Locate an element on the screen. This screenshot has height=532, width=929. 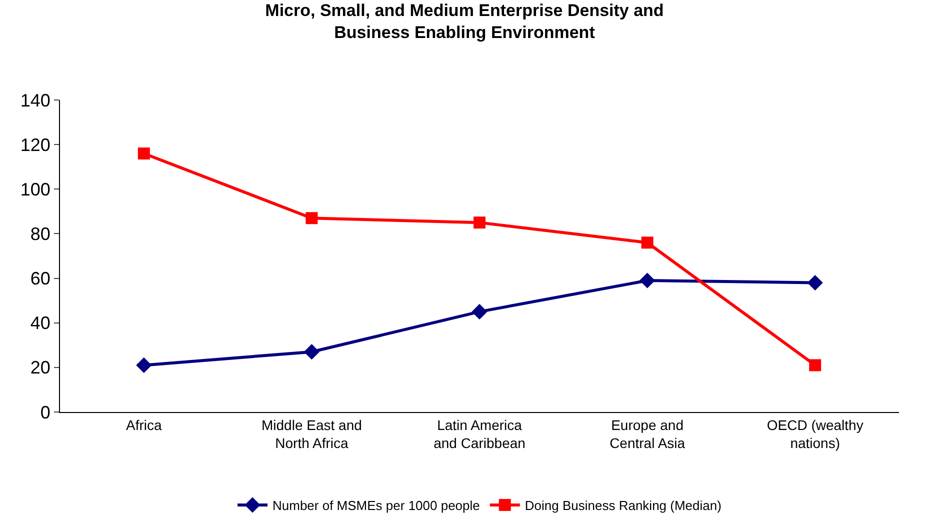
y-tick-label: 0 is located at coordinates (45, 412).